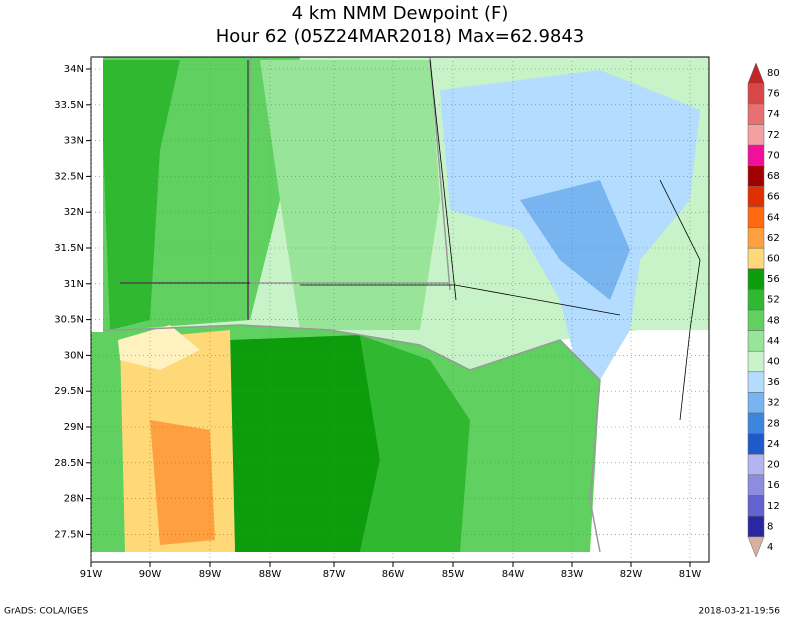 The image size is (800, 618). What do you see at coordinates (773, 135) in the screenshot?
I see `colorbar-label: 72` at bounding box center [773, 135].